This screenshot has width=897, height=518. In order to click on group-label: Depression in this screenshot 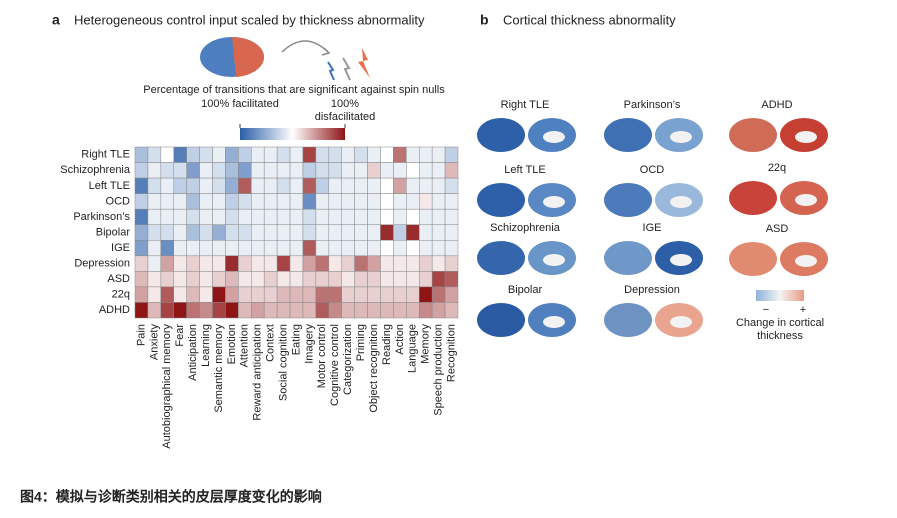, I will do `click(652, 290)`.